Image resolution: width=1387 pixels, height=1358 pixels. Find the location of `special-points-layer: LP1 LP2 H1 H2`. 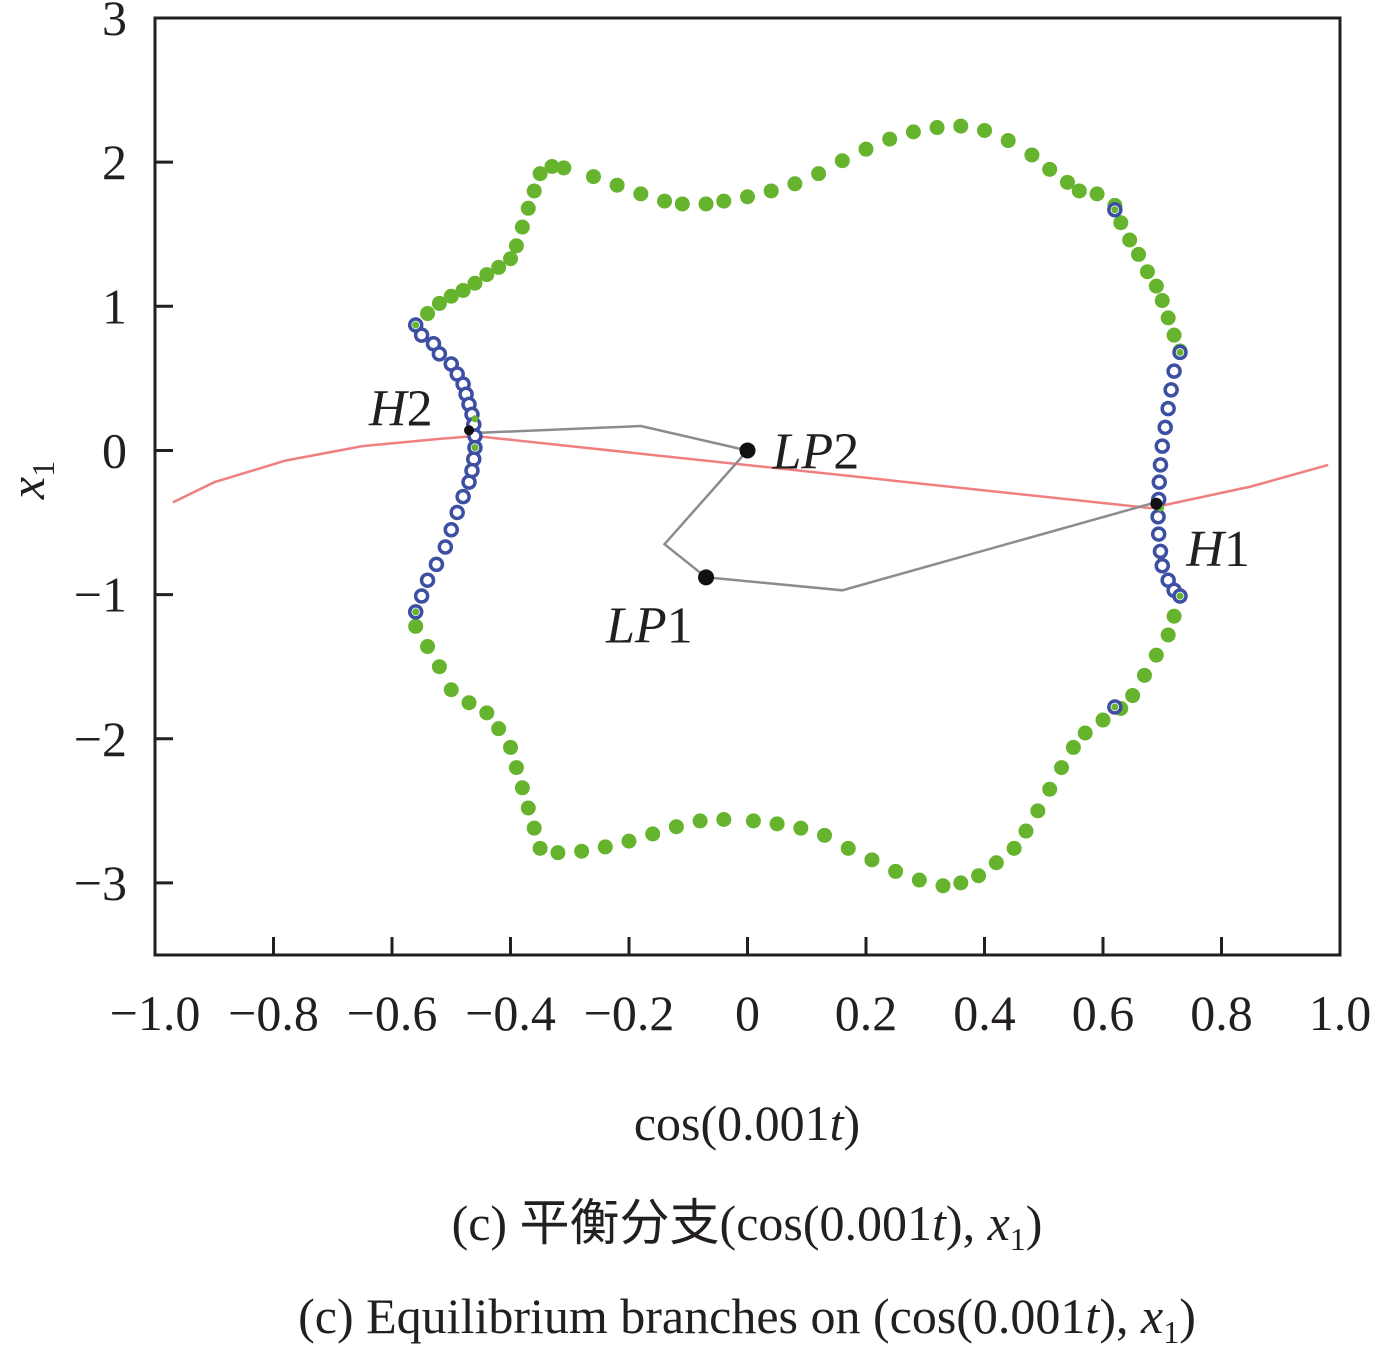

special-points-layer: LP1 LP2 H1 H2 is located at coordinates (809, 517).